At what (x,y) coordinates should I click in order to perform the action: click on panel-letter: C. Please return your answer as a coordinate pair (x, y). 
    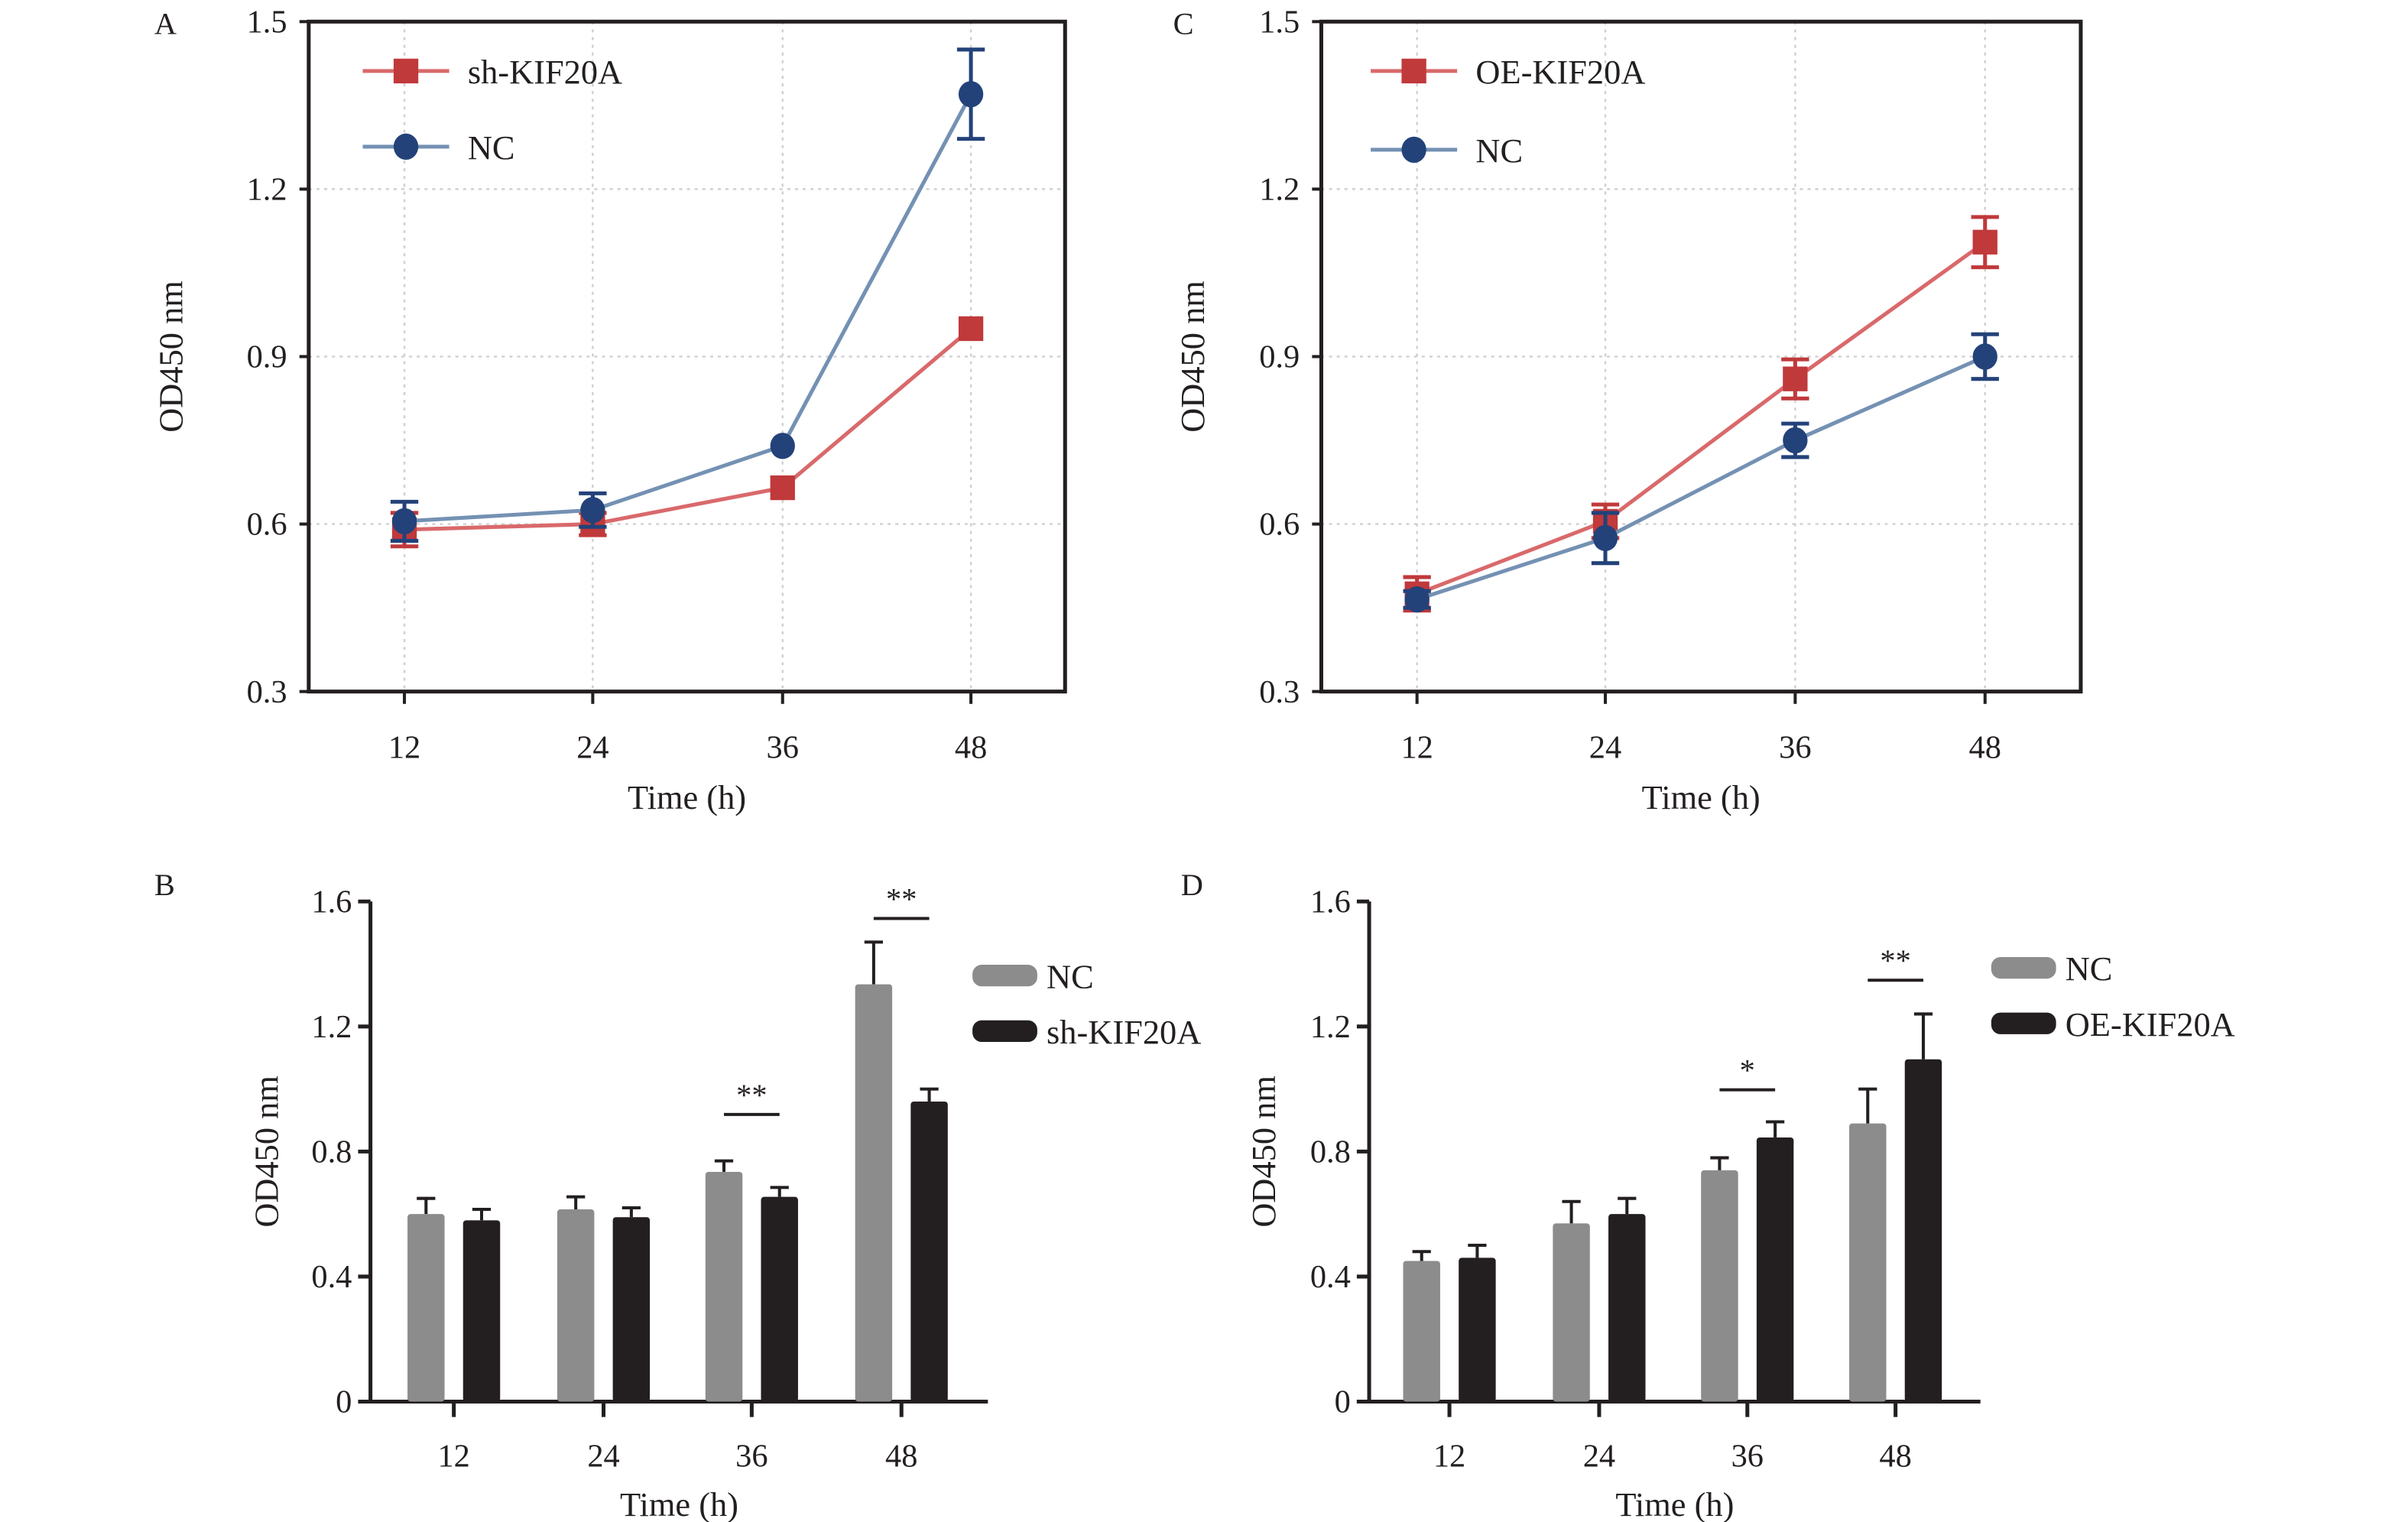
    Looking at the image, I should click on (1184, 23).